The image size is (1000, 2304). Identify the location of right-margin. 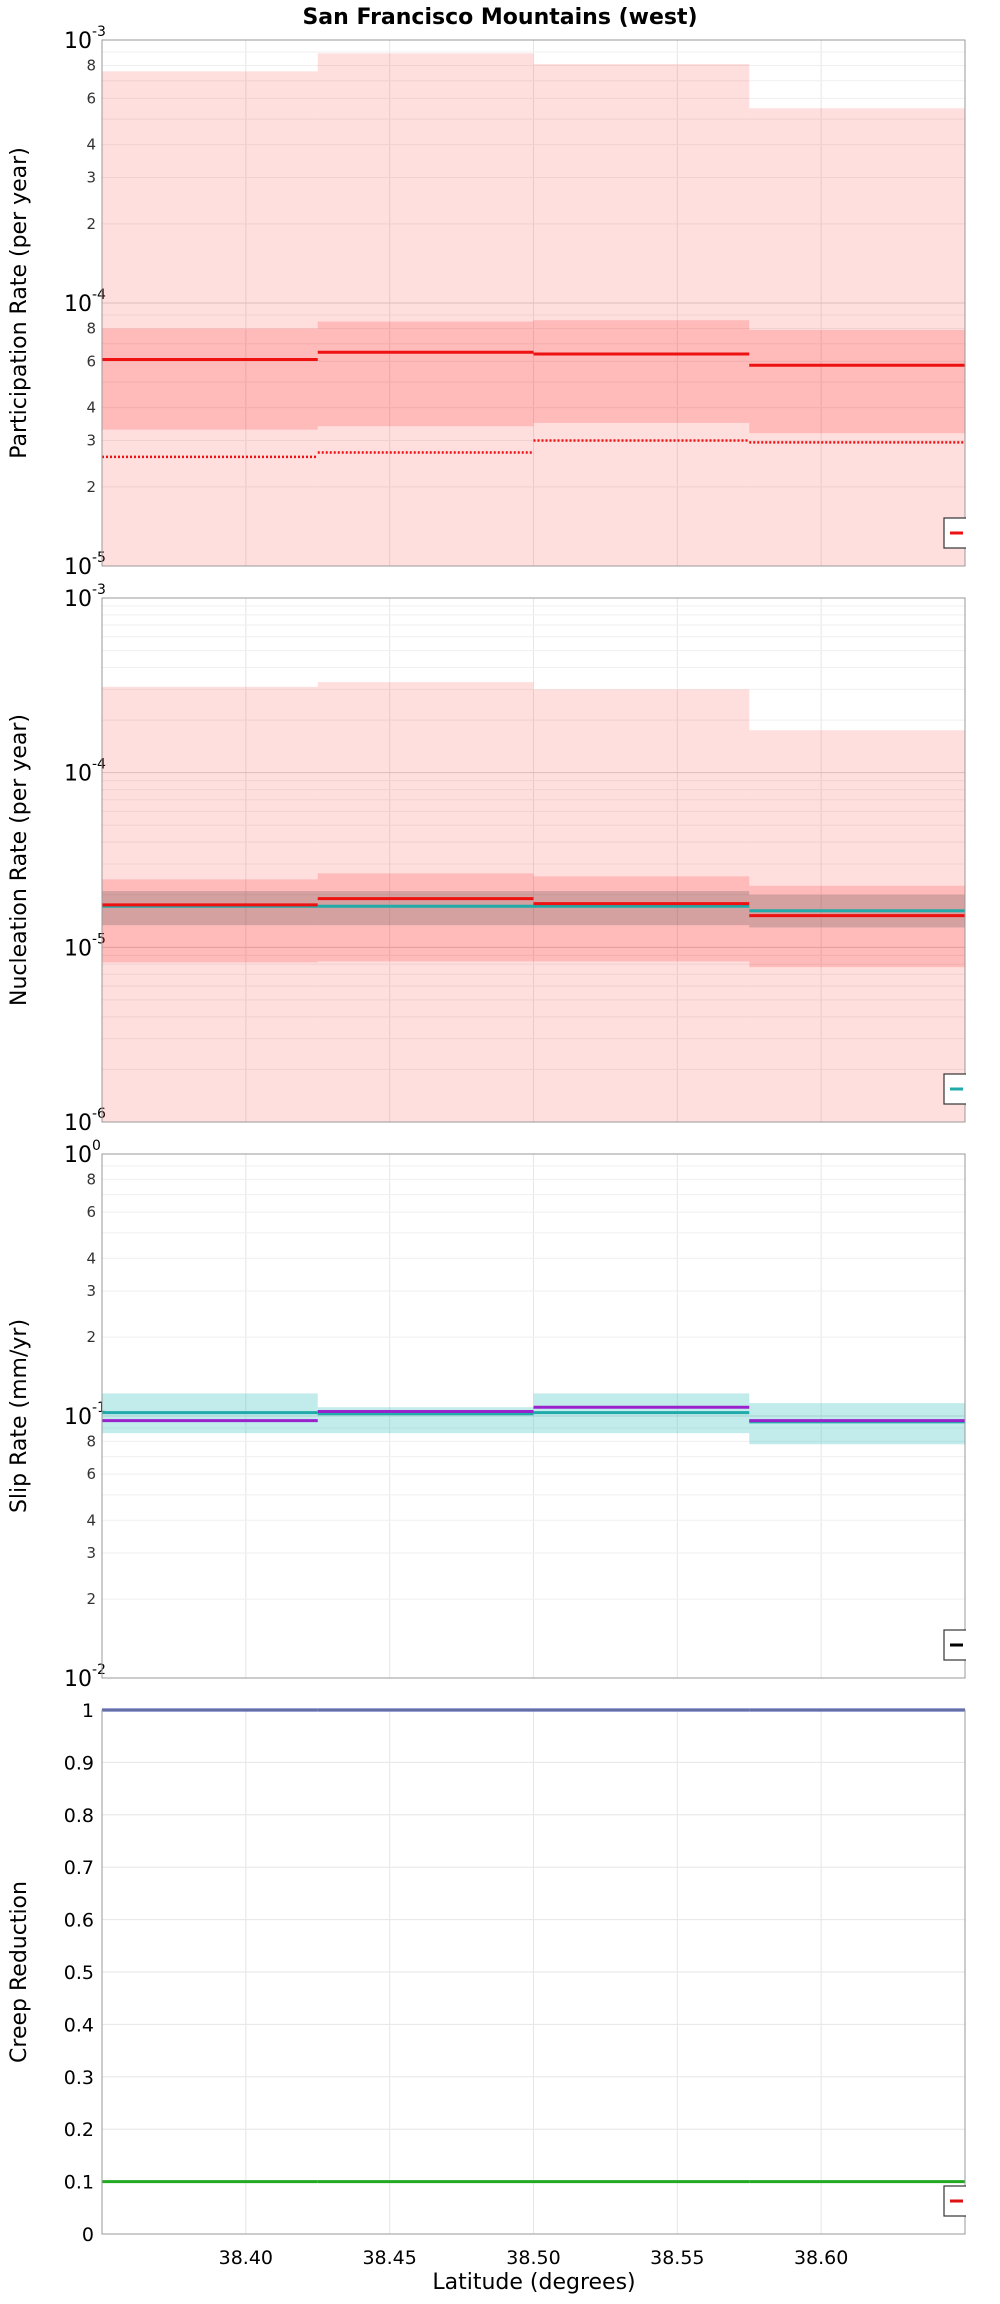
(983, 1150).